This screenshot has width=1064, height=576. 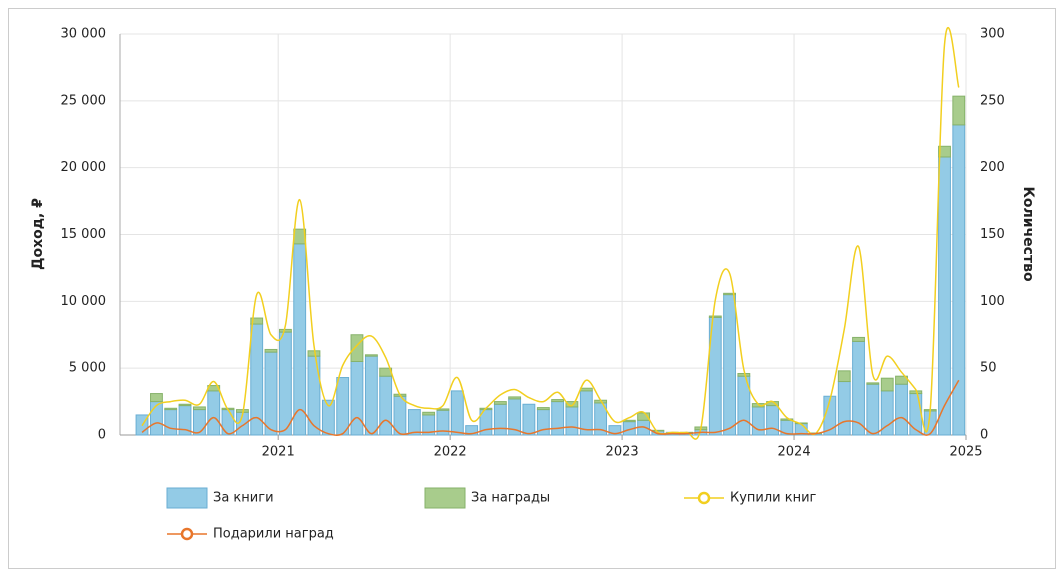 I want to click on y2-tick-label: 0, so click(x=984, y=435).